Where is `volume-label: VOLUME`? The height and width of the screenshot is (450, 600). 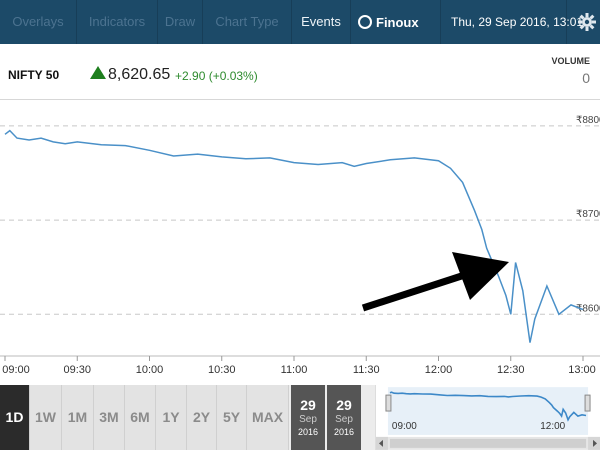
volume-label: VOLUME is located at coordinates (570, 61).